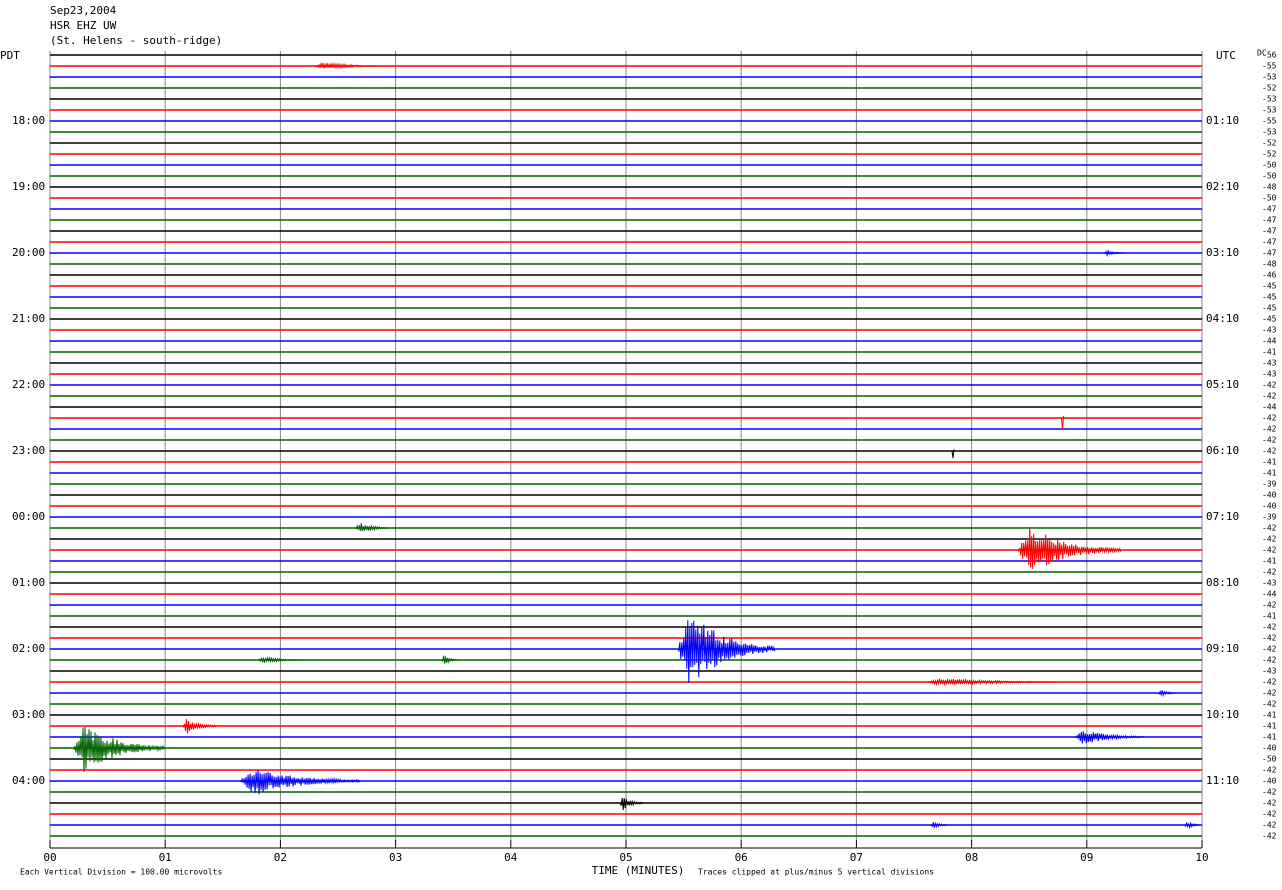  What do you see at coordinates (511, 857) in the screenshot?
I see `x-tick-label: 04` at bounding box center [511, 857].